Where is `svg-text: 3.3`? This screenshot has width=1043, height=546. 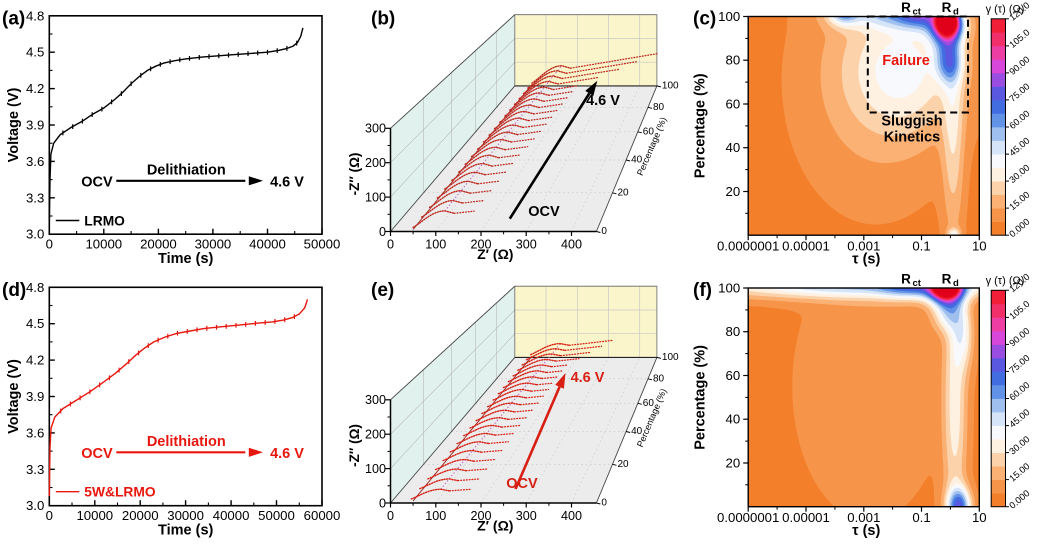
svg-text: 3.3 is located at coordinates (35, 469).